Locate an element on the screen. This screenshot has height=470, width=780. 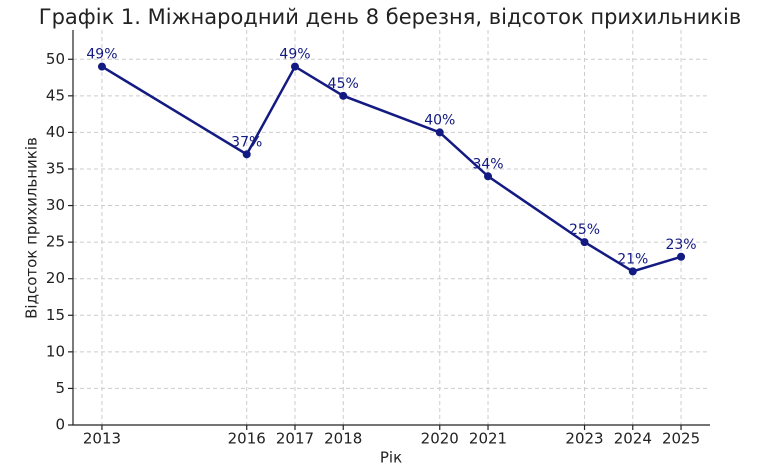
x-tick-label: 2013 is located at coordinates (102, 439).